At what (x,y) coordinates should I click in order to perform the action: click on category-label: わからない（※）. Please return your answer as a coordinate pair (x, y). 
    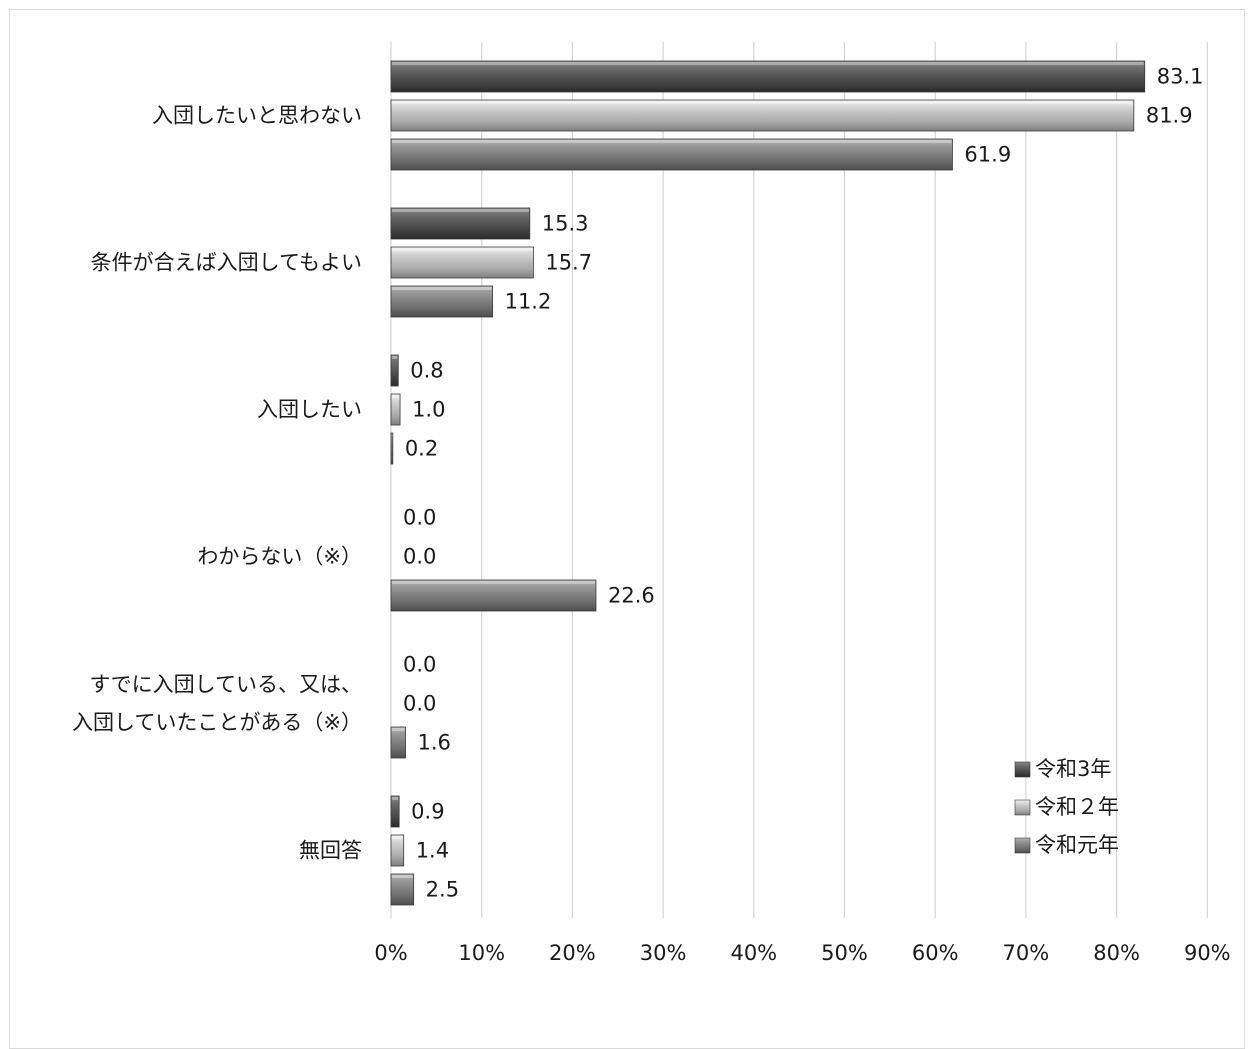
    Looking at the image, I should click on (279, 557).